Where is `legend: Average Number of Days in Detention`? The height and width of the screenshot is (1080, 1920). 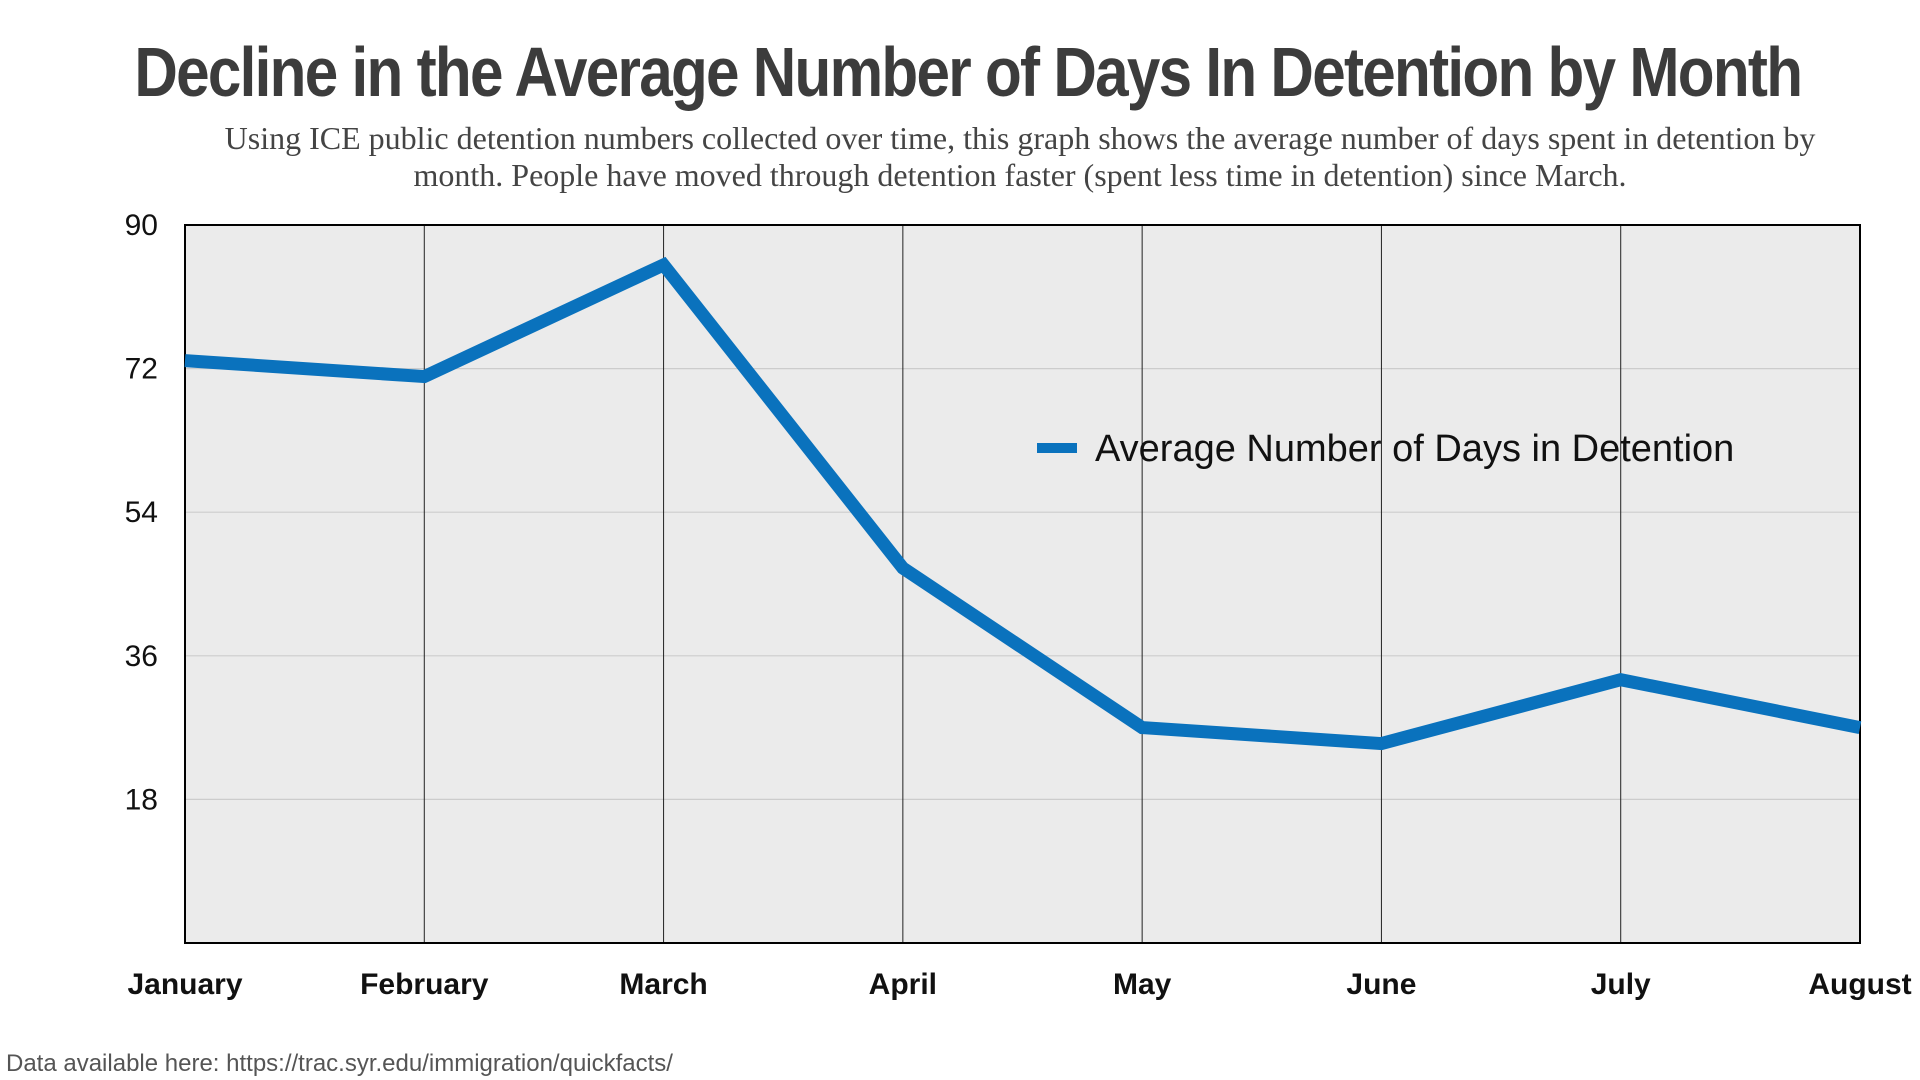
legend: Average Number of Days in Detention is located at coordinates (1385, 449).